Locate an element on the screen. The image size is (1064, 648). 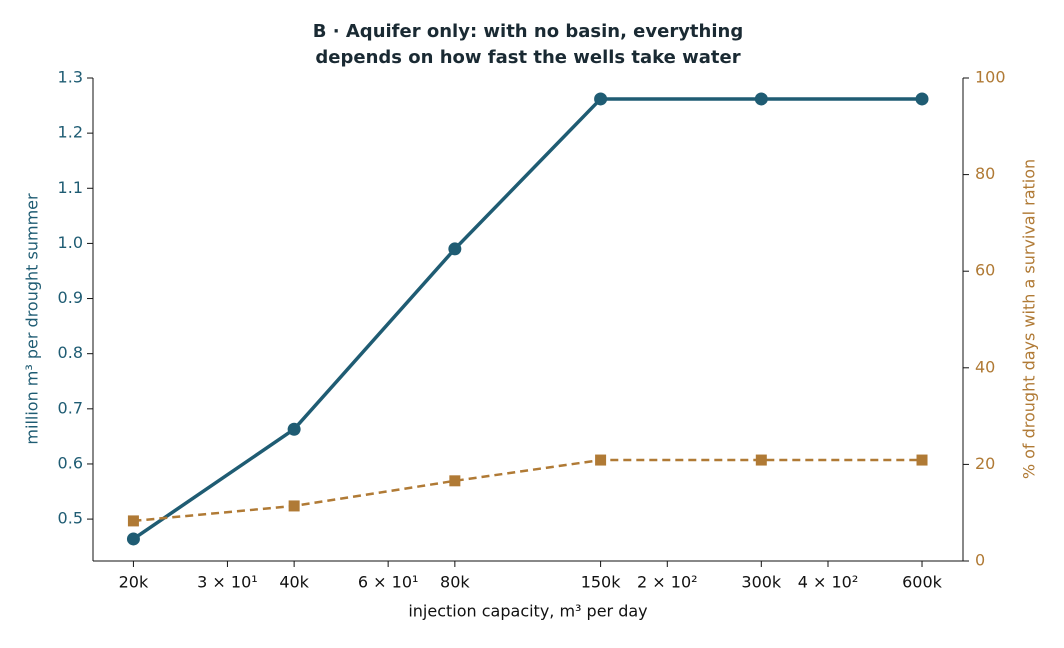
chart-title: depends on how fast the wells take water is located at coordinates (527, 57).